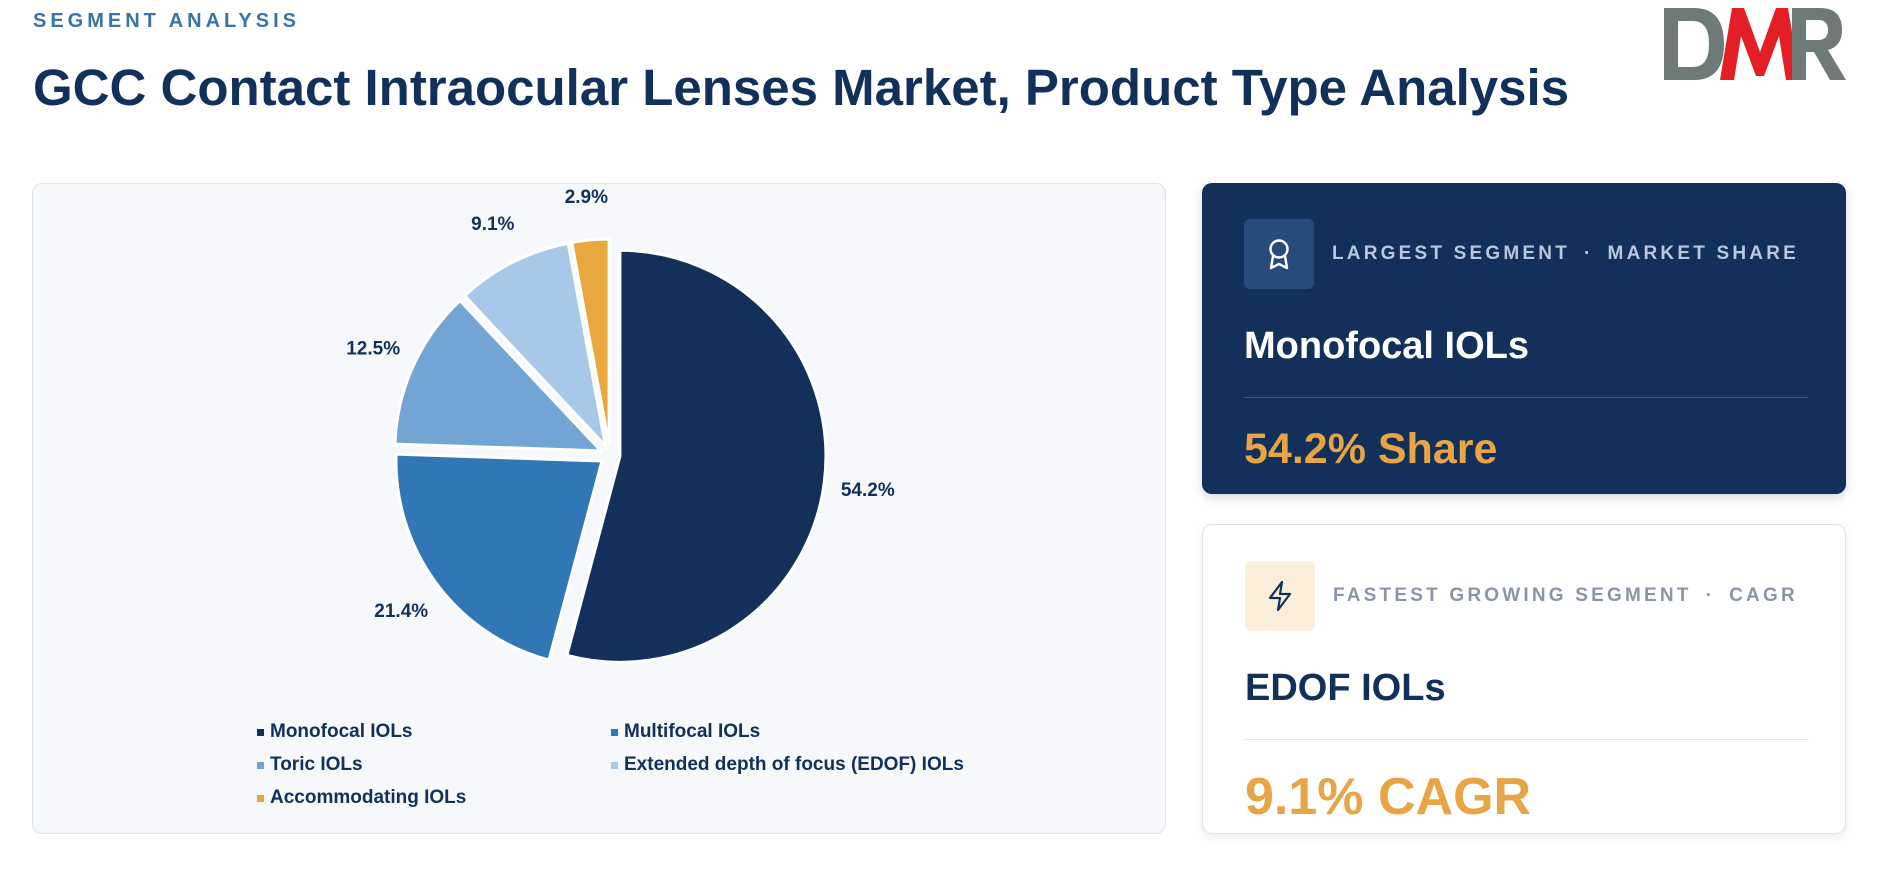 This screenshot has height=871, width=1884. What do you see at coordinates (373, 349) in the screenshot?
I see `pie-label-toric-iols: 12.5%` at bounding box center [373, 349].